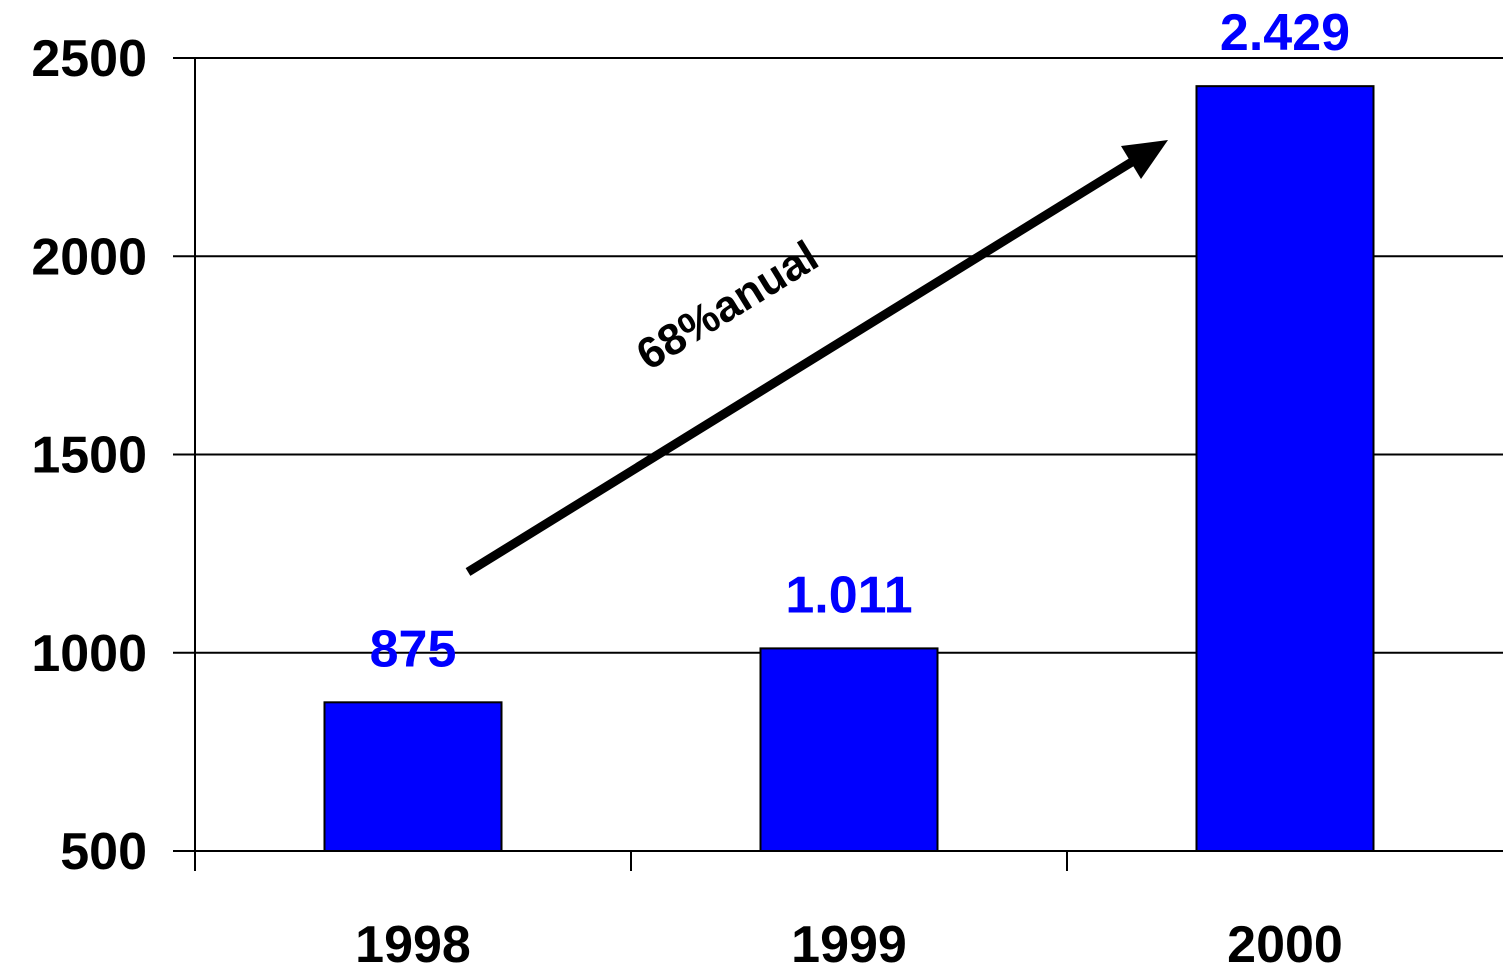  Describe the element at coordinates (413, 776) in the screenshot. I see `bar-1998` at that location.